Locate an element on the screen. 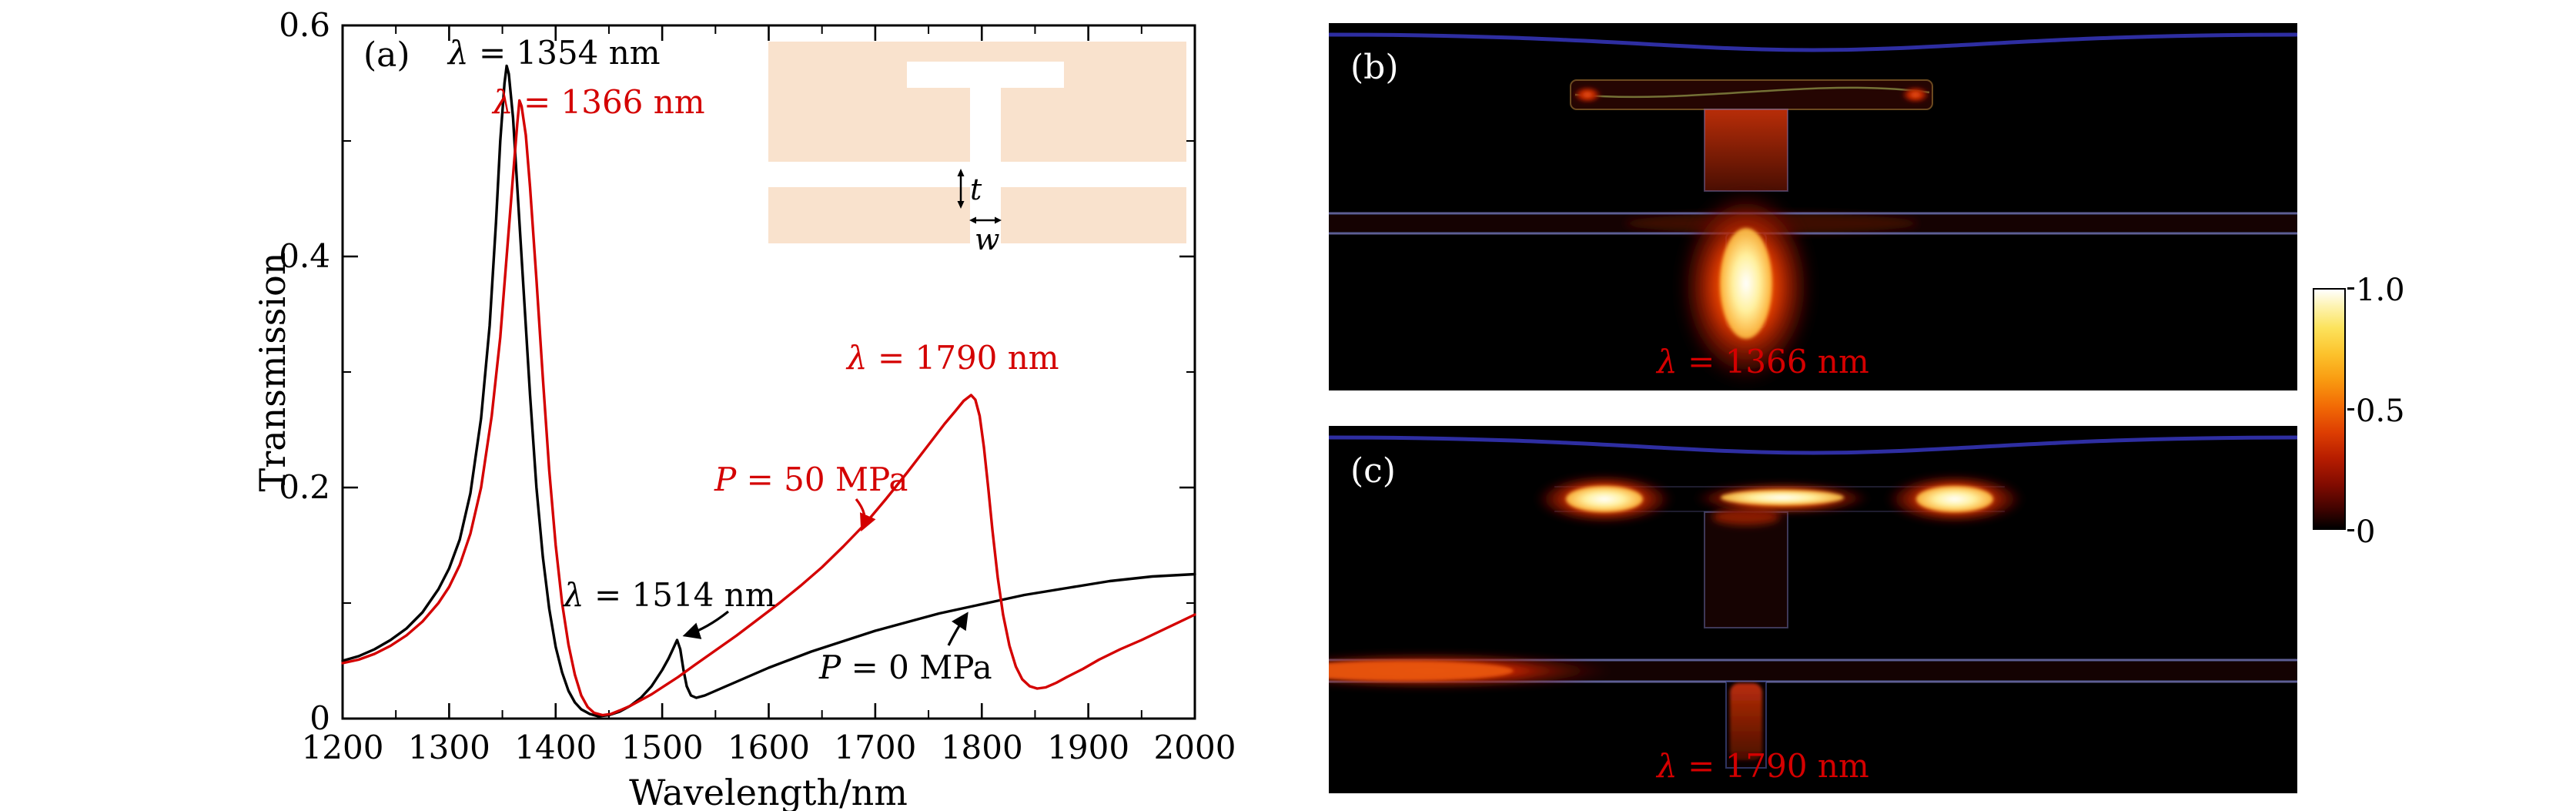 Image resolution: width=2576 pixels, height=811 pixels. caption-value: = 1366 nm is located at coordinates (1773, 361).